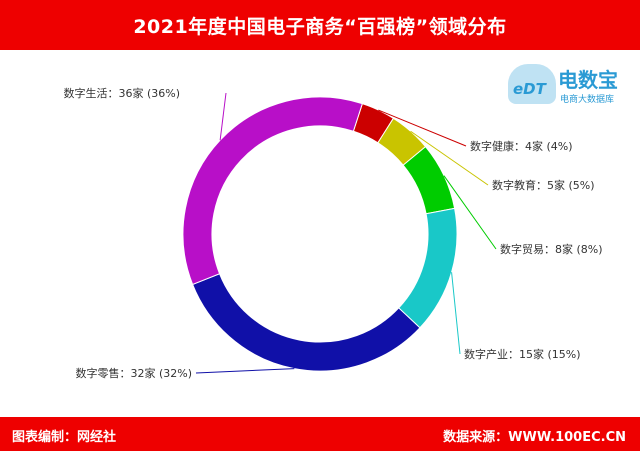 This screenshot has width=640, height=451. Describe the element at coordinates (588, 80) in the screenshot. I see `logo-name: 电数宝` at that location.